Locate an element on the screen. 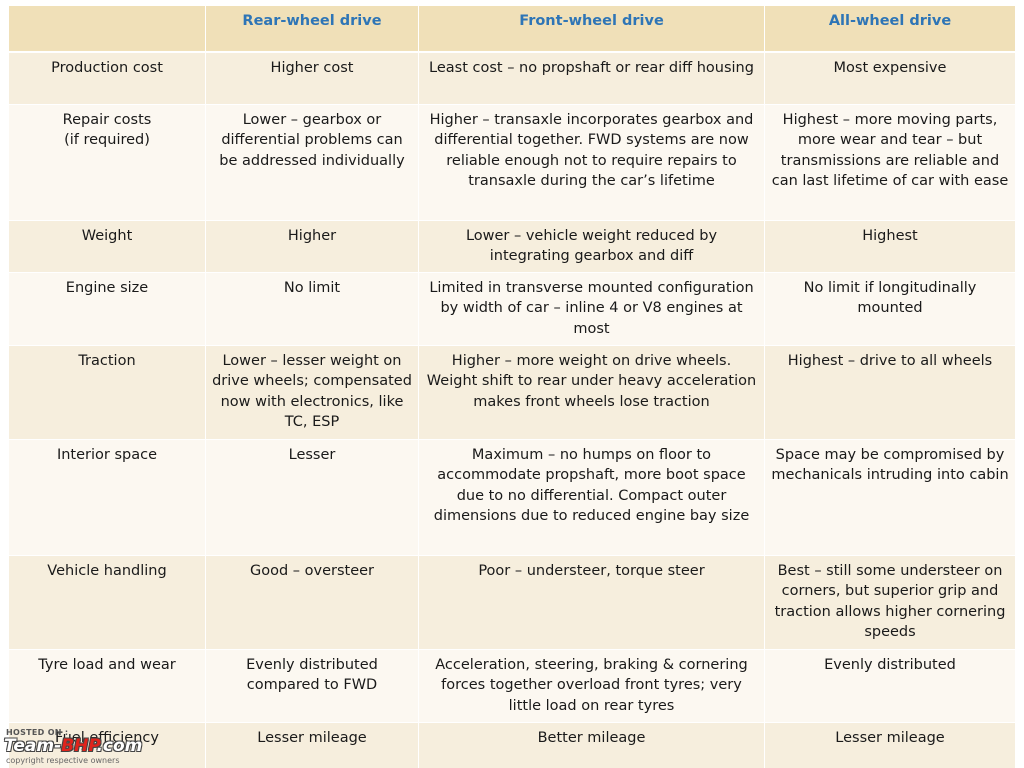  table-cell: Evenly distributed compared to FWD is located at coordinates (312, 685).